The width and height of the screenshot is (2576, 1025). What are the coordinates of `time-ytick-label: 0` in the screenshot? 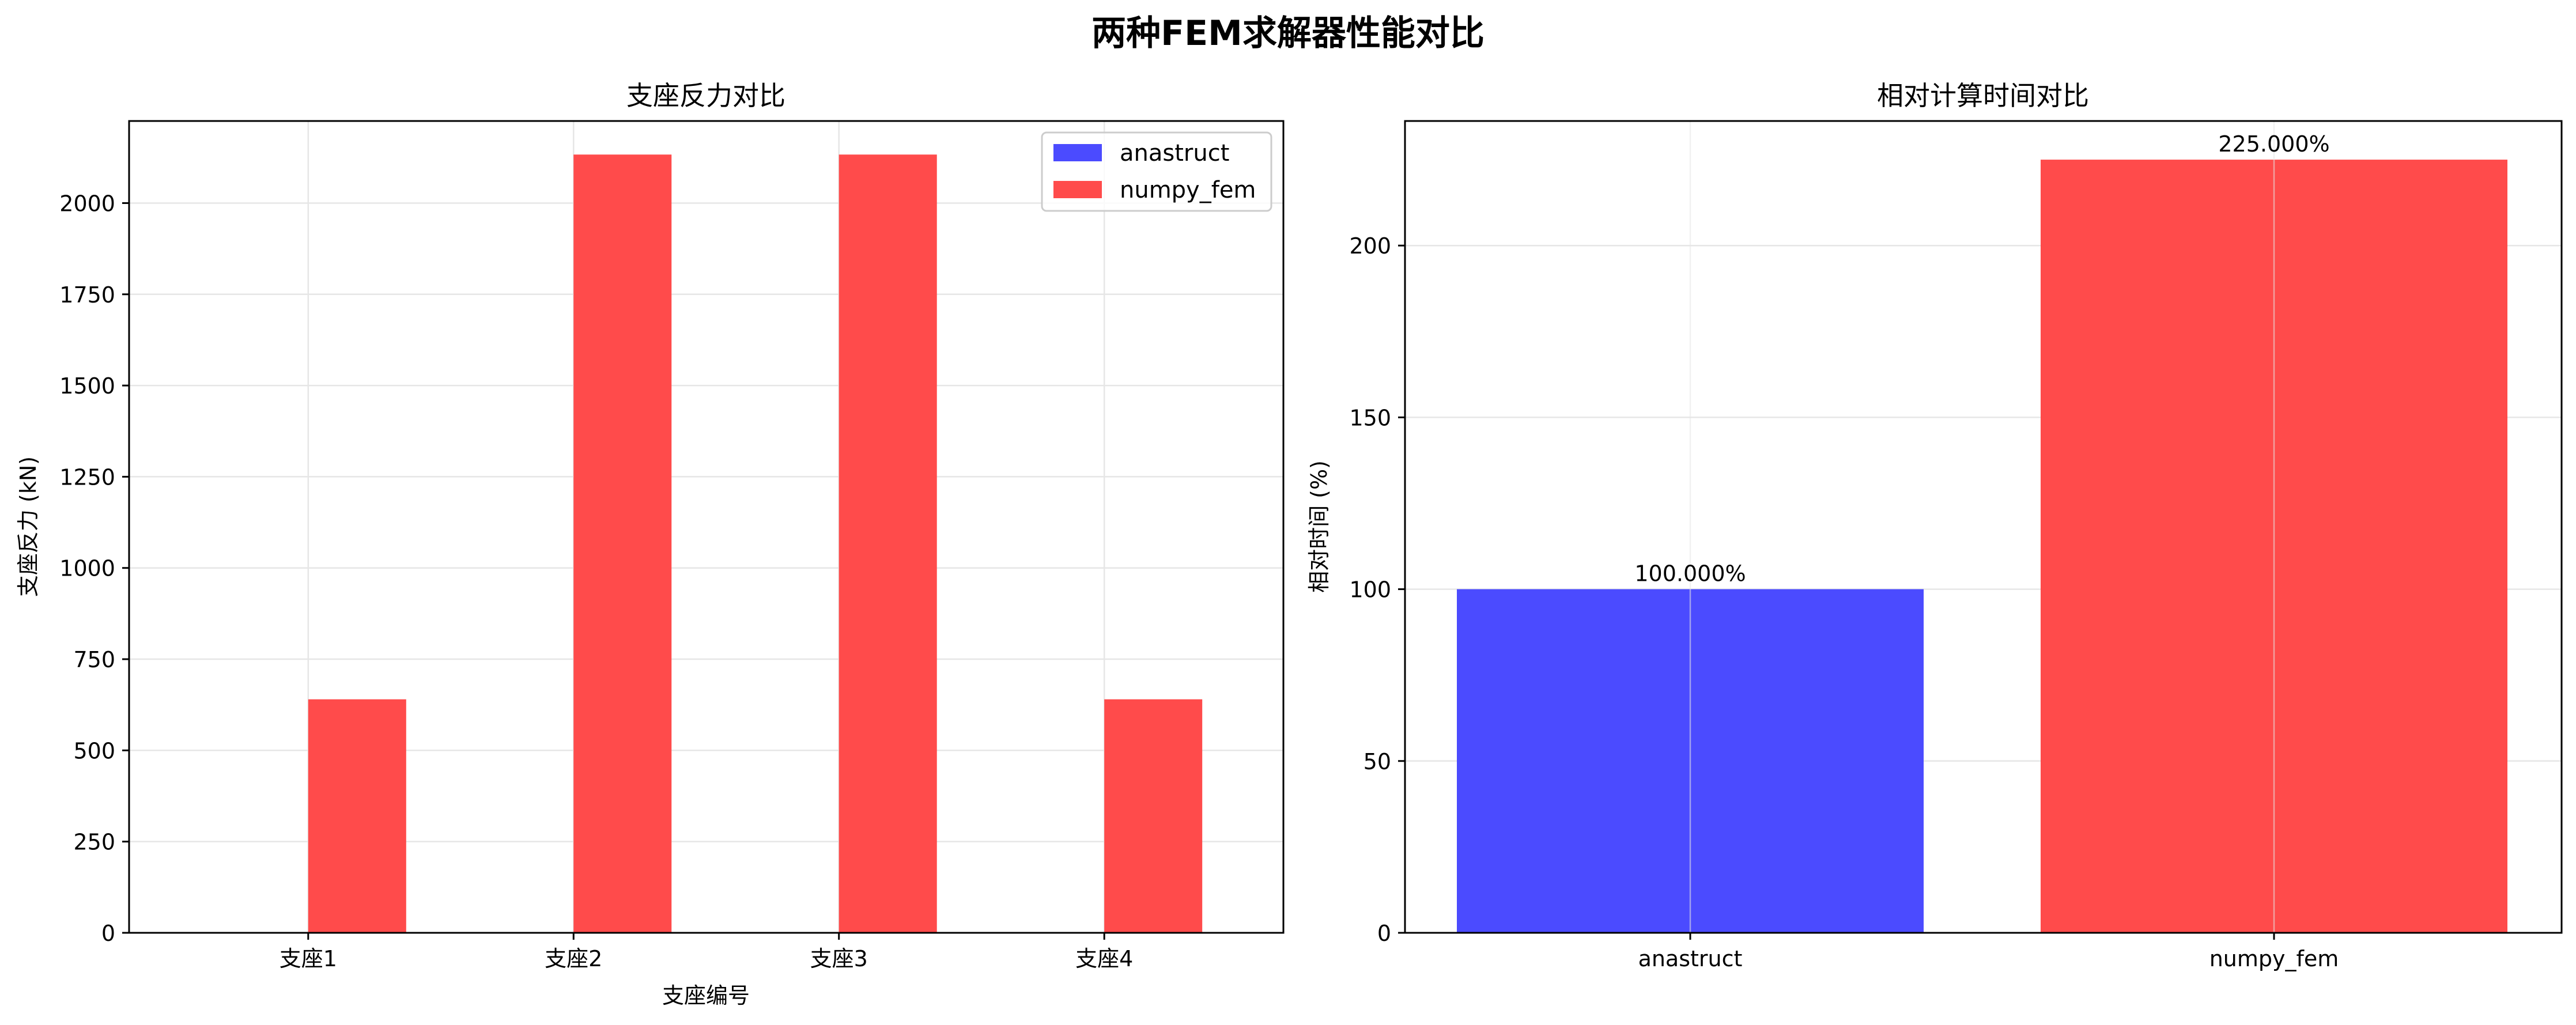 It's located at (1384, 933).